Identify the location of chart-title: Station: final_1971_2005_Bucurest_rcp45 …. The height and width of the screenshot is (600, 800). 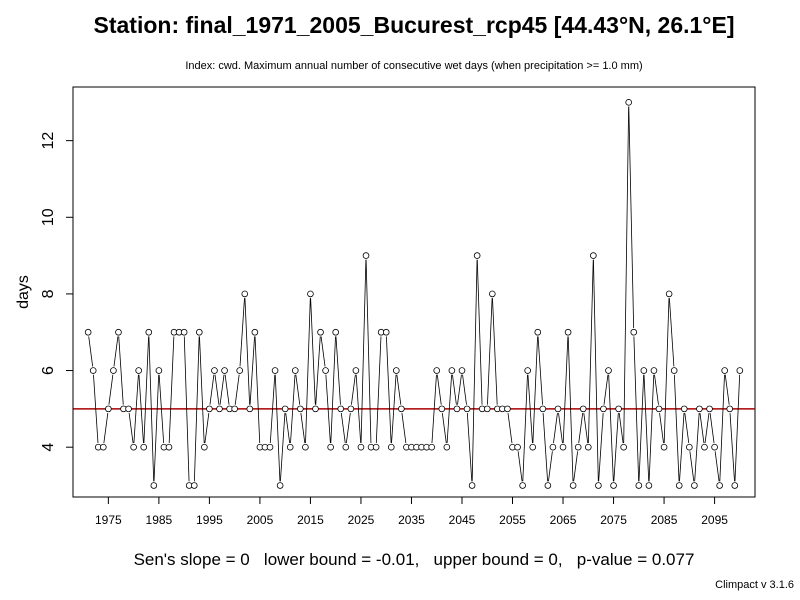
(414, 25).